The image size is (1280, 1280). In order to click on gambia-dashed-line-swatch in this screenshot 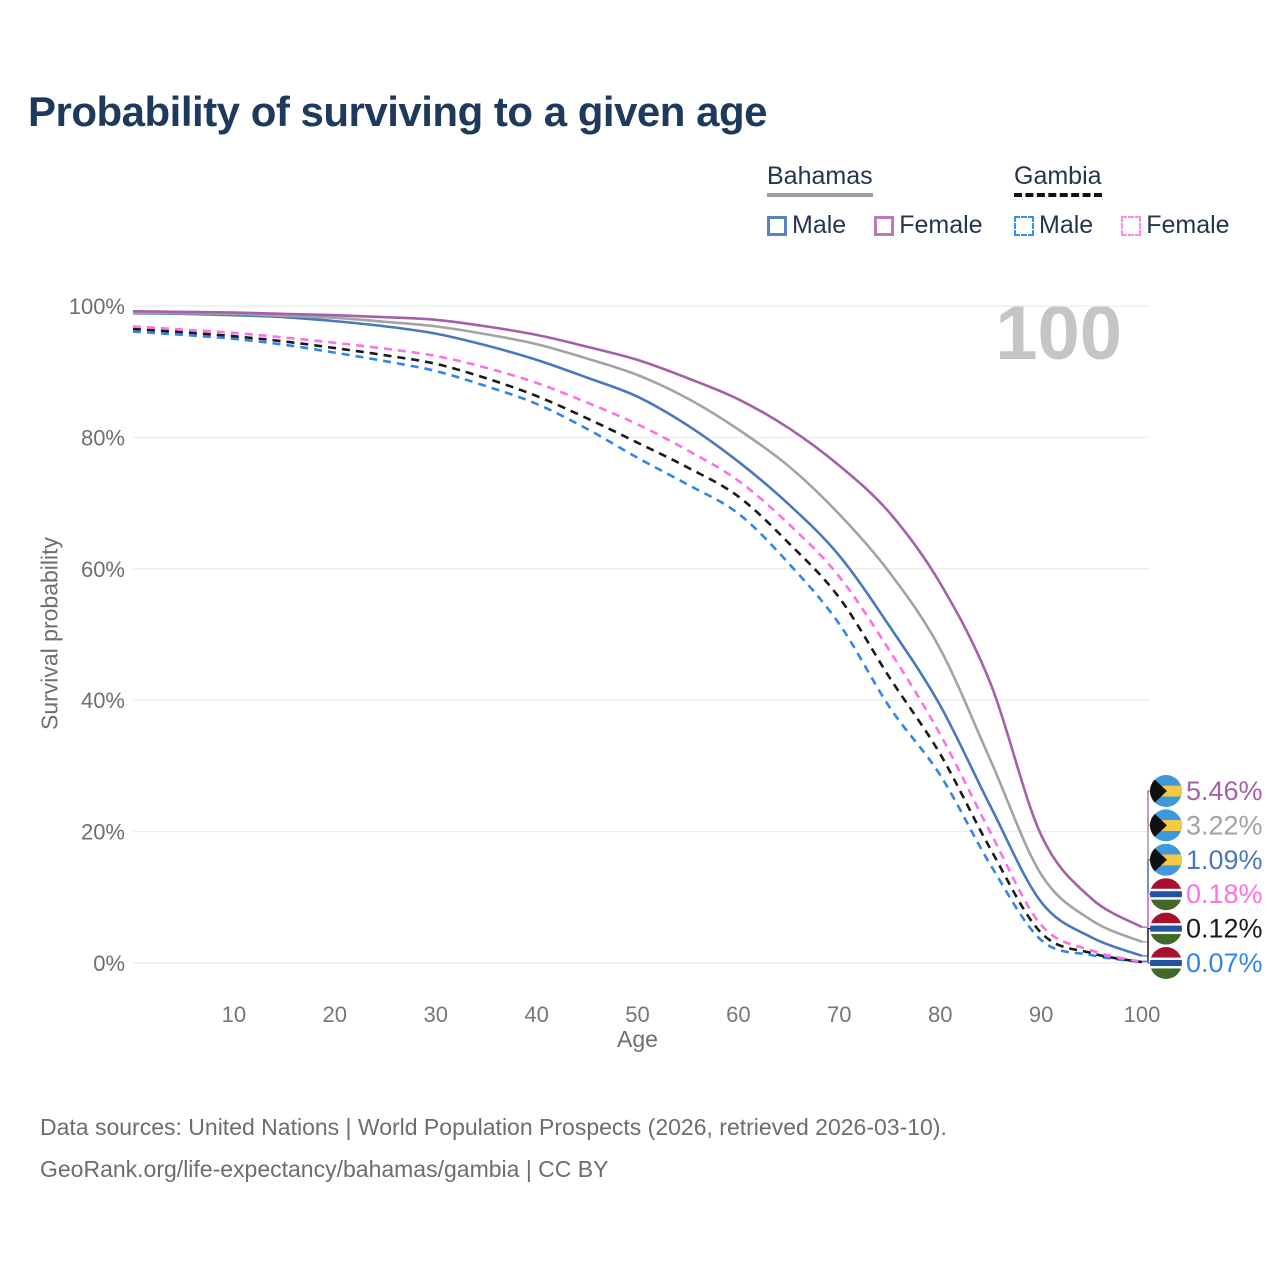, I will do `click(1058, 195)`.